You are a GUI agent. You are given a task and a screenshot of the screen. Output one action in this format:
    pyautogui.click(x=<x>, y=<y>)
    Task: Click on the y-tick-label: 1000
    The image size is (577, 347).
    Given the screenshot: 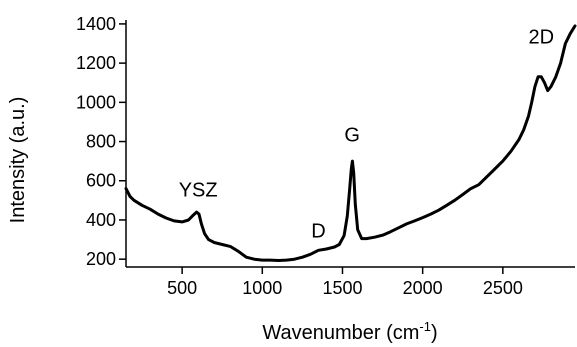 What is the action you would take?
    pyautogui.click(x=96, y=102)
    